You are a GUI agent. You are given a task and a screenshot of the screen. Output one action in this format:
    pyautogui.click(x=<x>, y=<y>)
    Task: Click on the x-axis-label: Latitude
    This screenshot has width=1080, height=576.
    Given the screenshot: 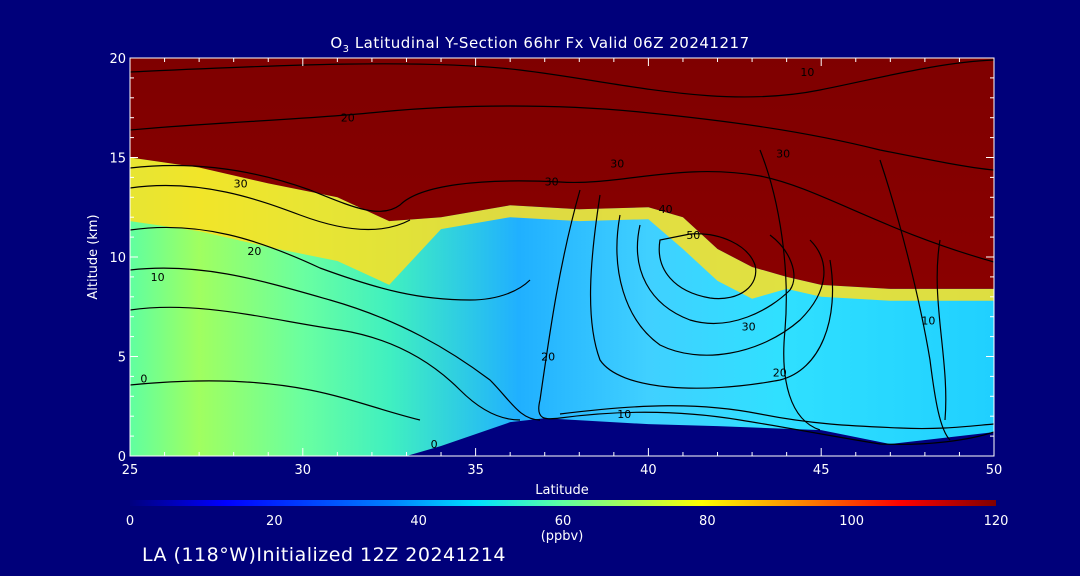 What is the action you would take?
    pyautogui.click(x=562, y=490)
    